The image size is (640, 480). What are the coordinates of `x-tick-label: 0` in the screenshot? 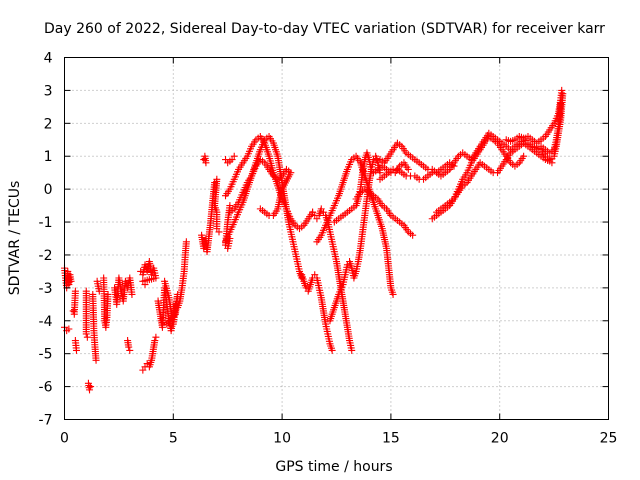 It's located at (64, 439).